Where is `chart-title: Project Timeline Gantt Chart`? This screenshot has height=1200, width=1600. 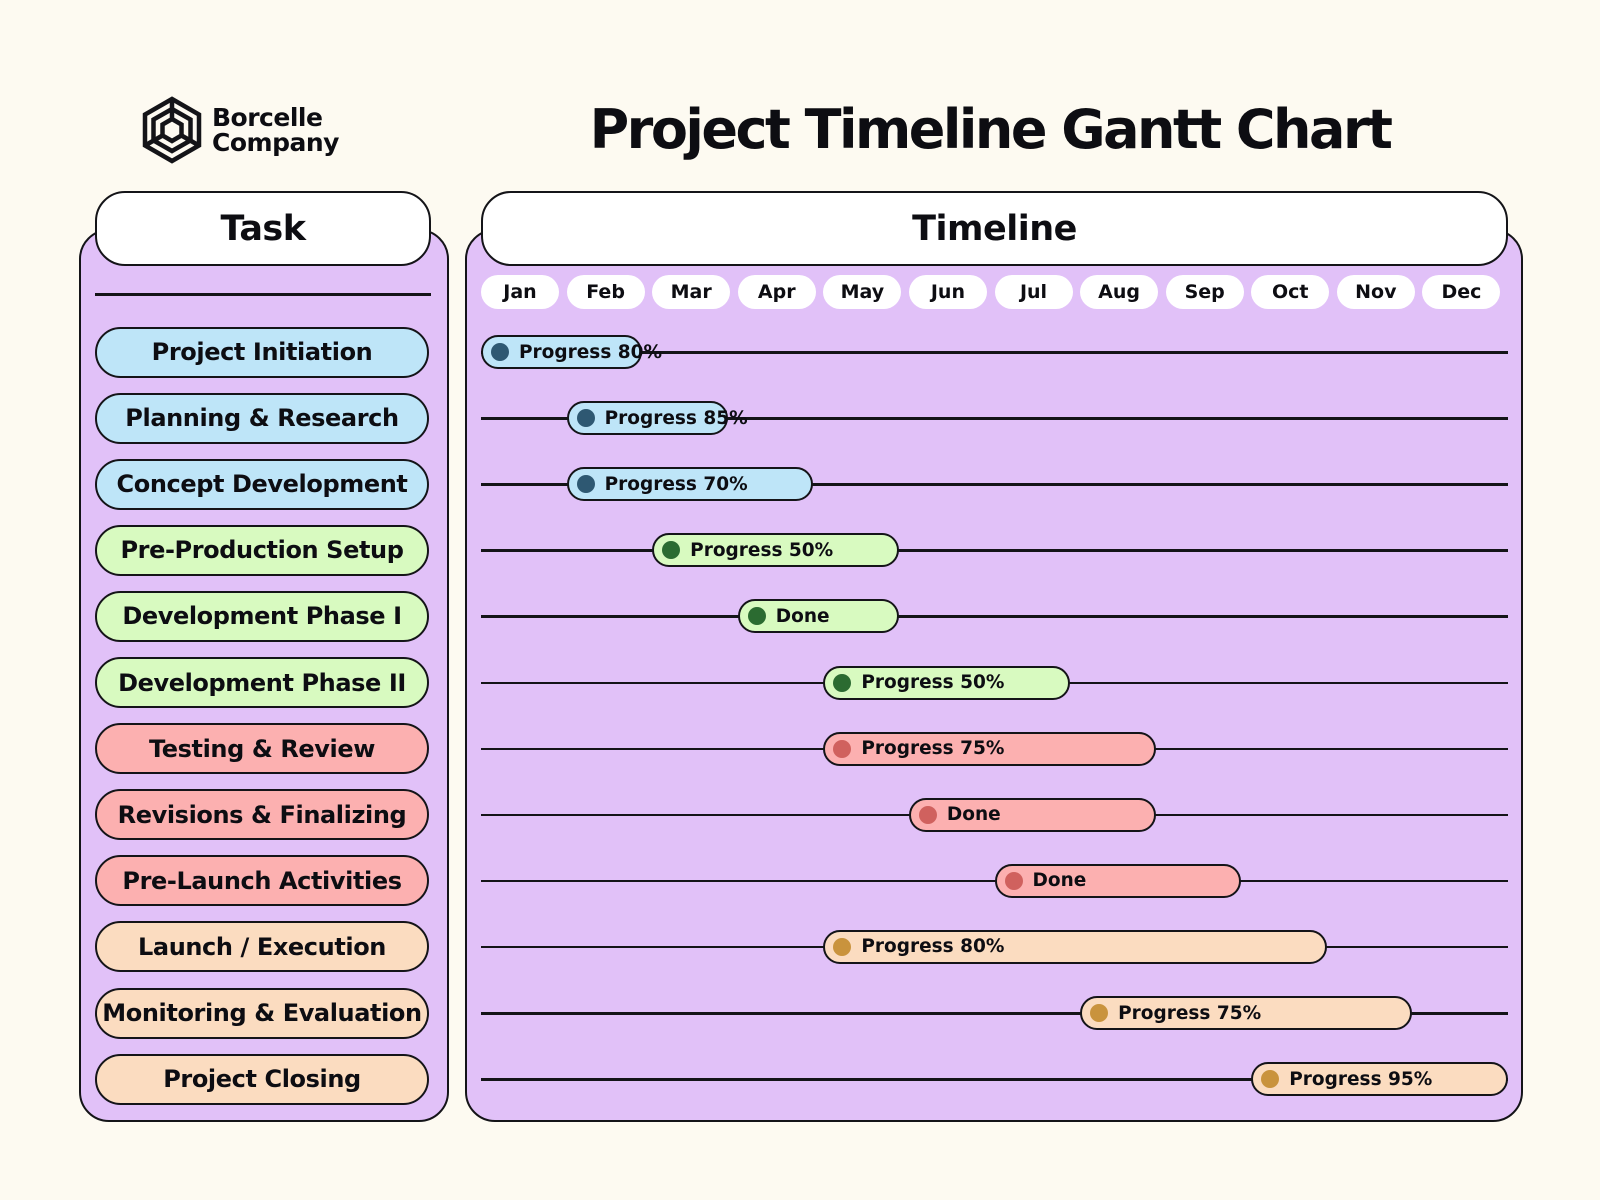
chart-title: Project Timeline Gantt Chart is located at coordinates (991, 129).